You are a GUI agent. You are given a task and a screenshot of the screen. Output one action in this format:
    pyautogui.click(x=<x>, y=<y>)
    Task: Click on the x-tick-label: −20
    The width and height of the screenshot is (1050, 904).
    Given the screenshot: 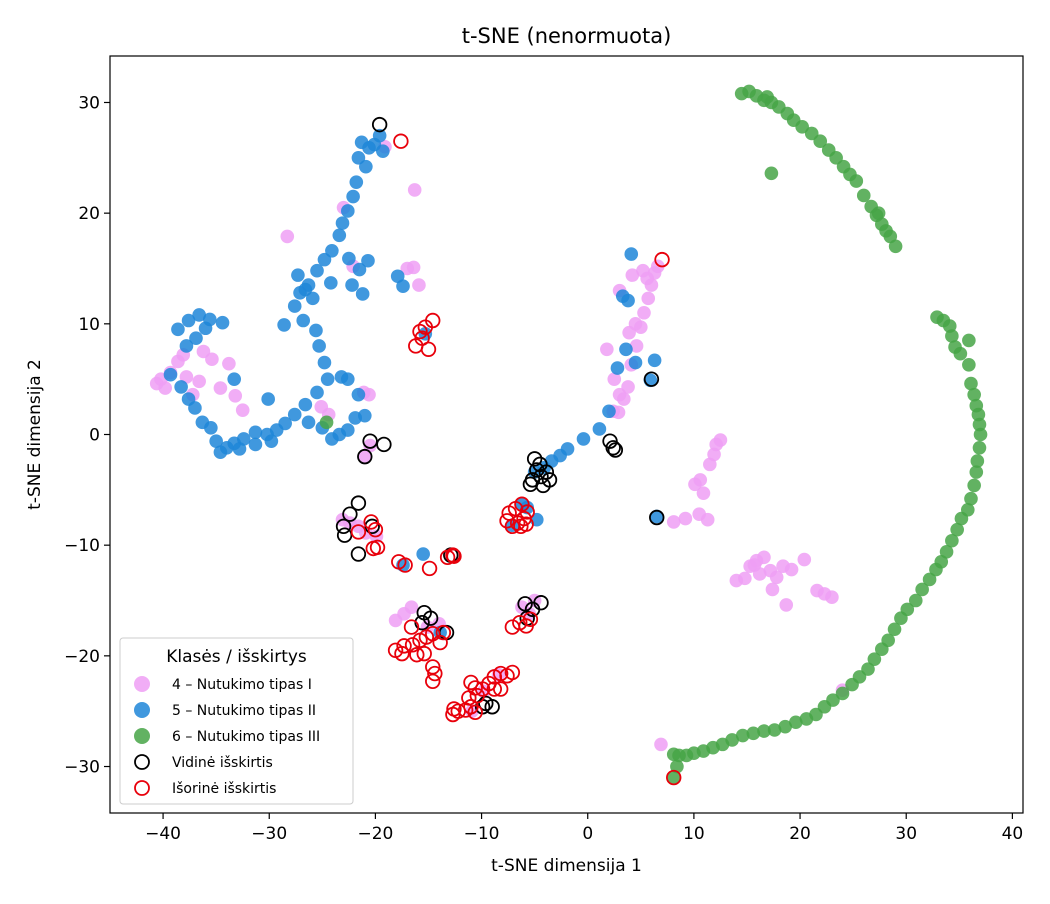 What is the action you would take?
    pyautogui.click(x=375, y=834)
    